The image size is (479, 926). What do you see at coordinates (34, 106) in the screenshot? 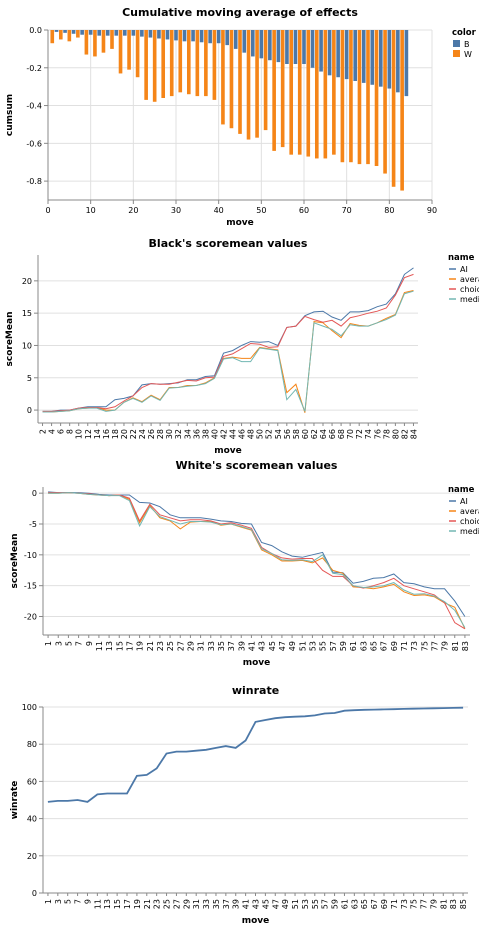
I see `y-tick-label: -0.4` at bounding box center [34, 106].